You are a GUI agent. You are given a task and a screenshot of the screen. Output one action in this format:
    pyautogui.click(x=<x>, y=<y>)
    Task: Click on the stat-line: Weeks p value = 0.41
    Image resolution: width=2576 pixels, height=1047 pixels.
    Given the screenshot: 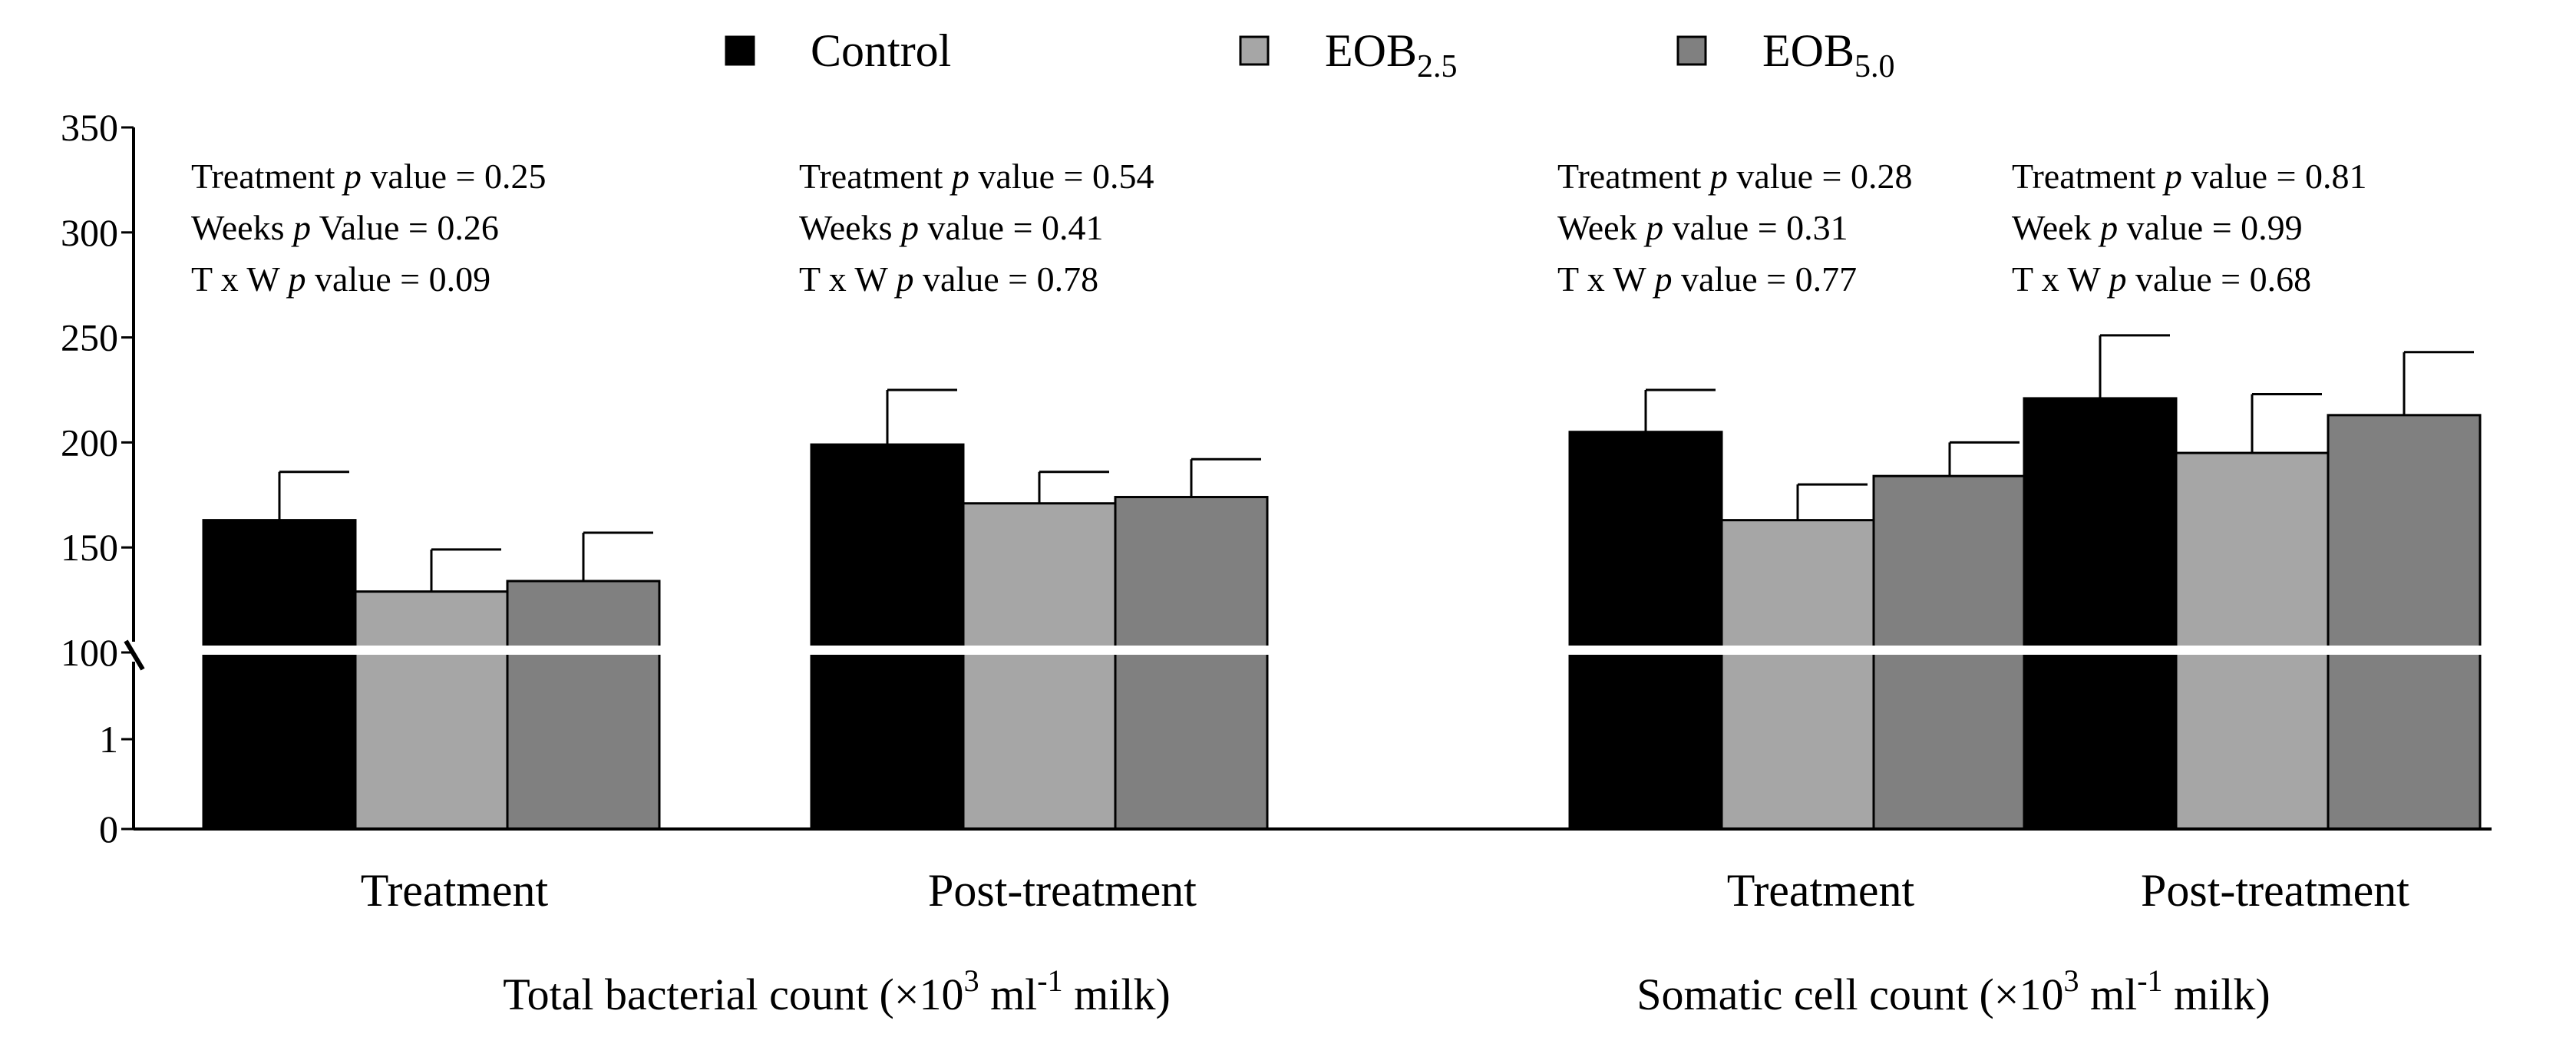 What is the action you would take?
    pyautogui.click(x=951, y=227)
    